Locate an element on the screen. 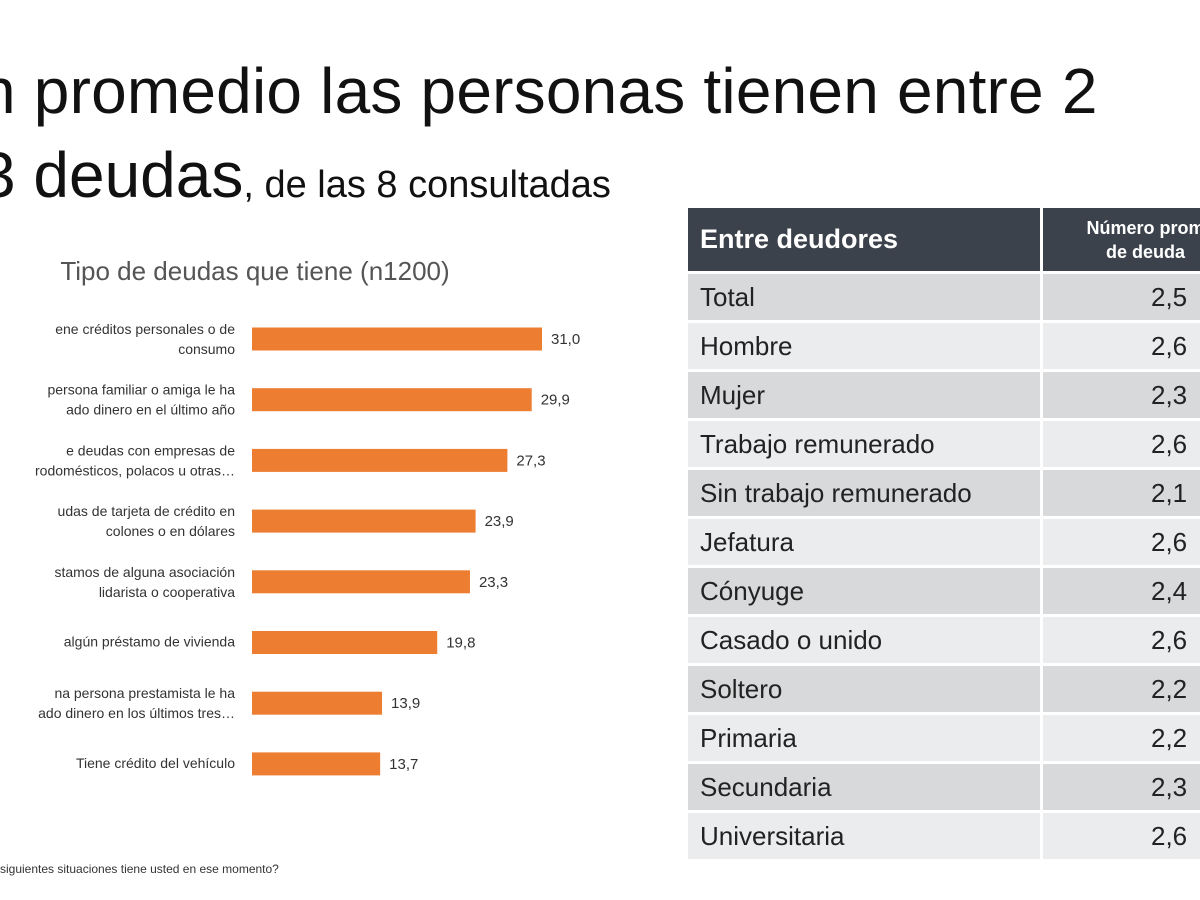  table-row-label: Trabajo remunerado is located at coordinates (865, 444).